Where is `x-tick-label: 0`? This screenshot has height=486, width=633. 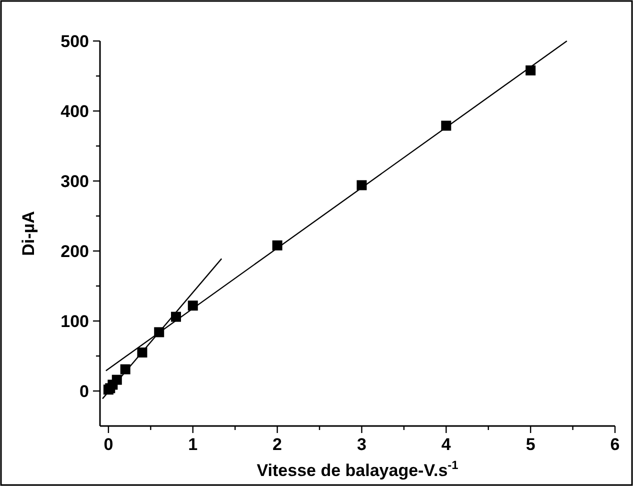
x-tick-label: 0 is located at coordinates (109, 444).